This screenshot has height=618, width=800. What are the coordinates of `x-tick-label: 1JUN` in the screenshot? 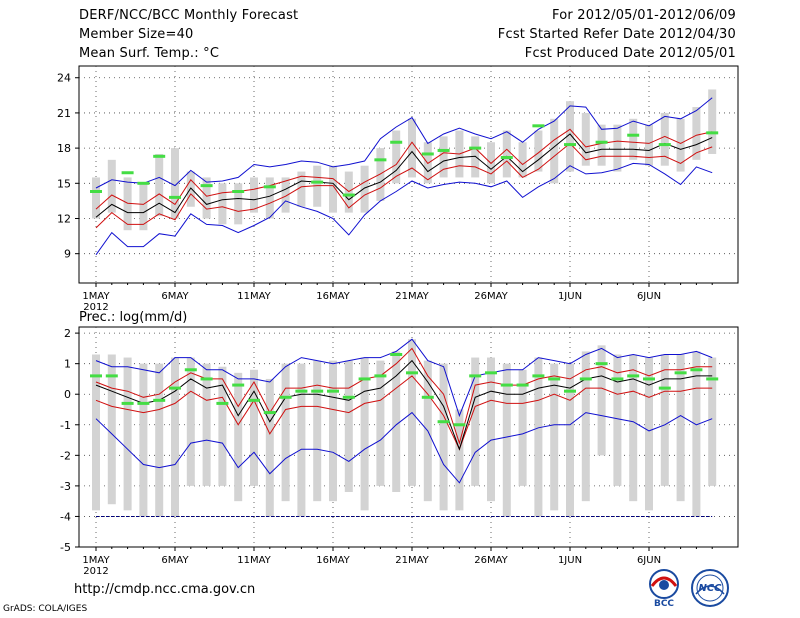 It's located at (570, 560).